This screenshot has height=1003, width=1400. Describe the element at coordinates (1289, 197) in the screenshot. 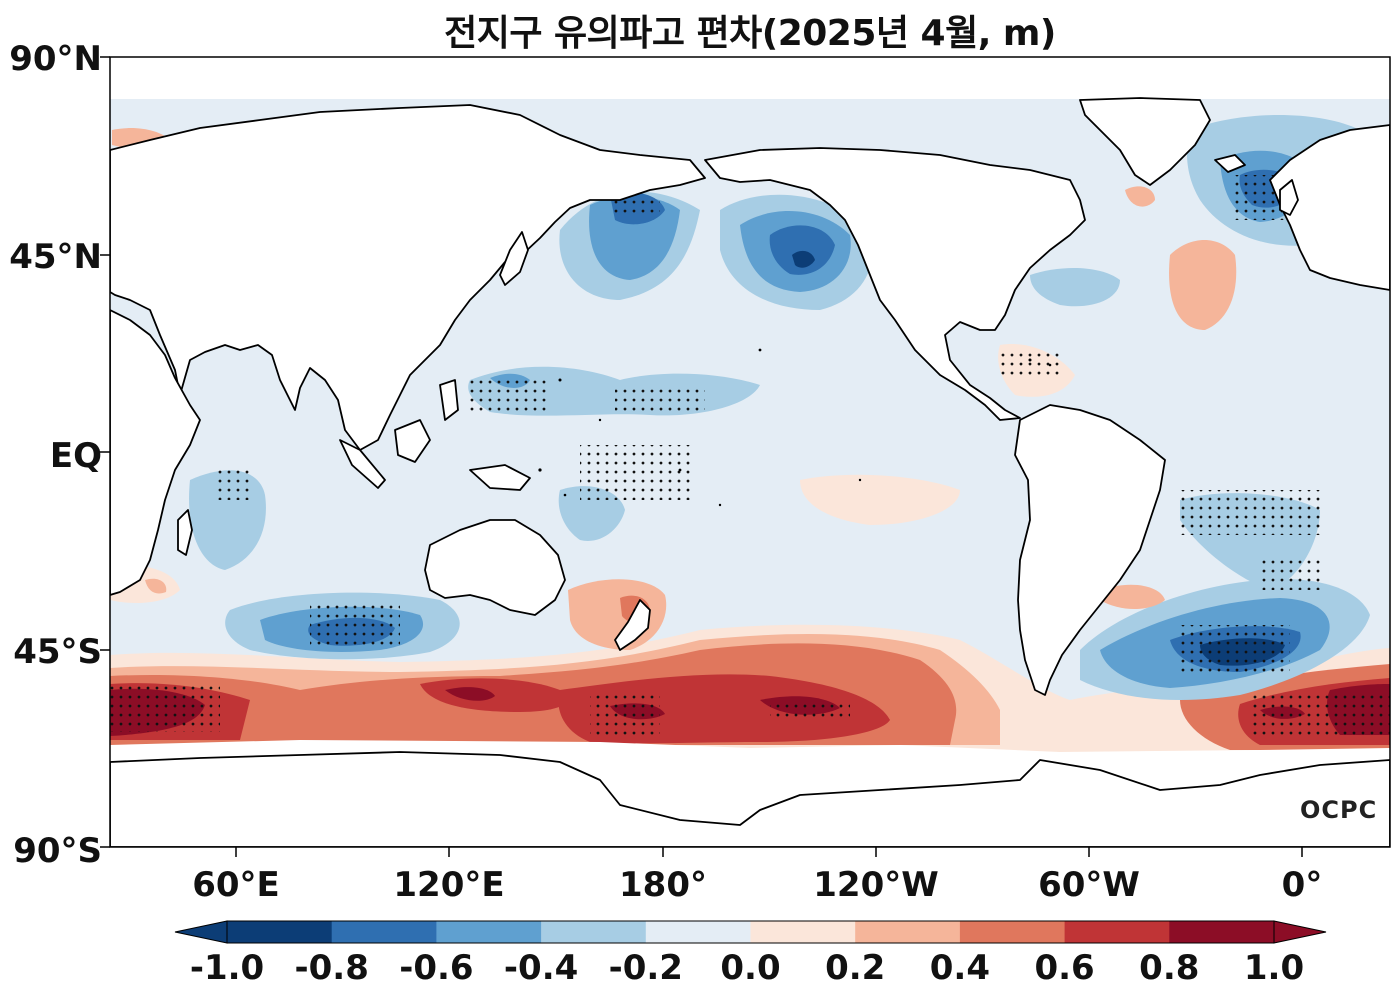

I see `british-isles-land` at that location.